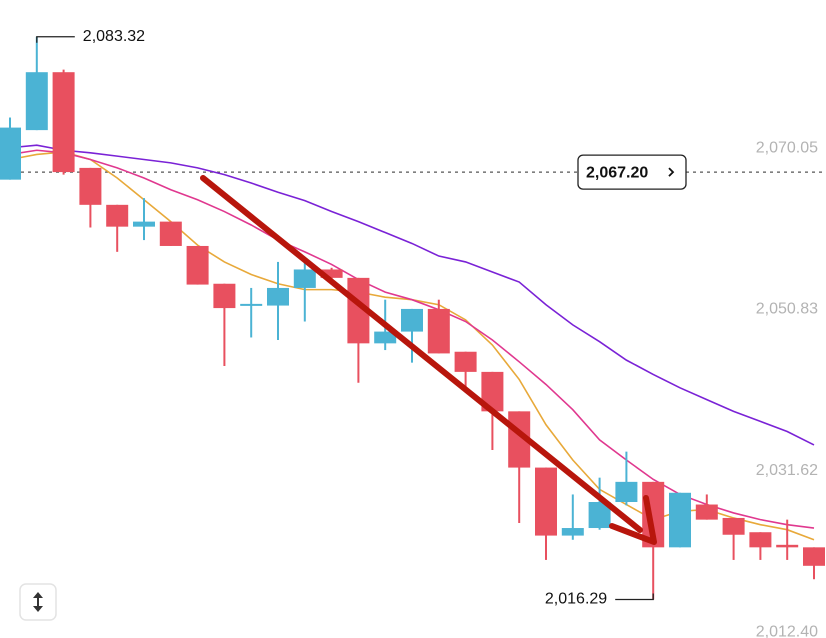  I want to click on low-label: 2,016.29, so click(576, 599).